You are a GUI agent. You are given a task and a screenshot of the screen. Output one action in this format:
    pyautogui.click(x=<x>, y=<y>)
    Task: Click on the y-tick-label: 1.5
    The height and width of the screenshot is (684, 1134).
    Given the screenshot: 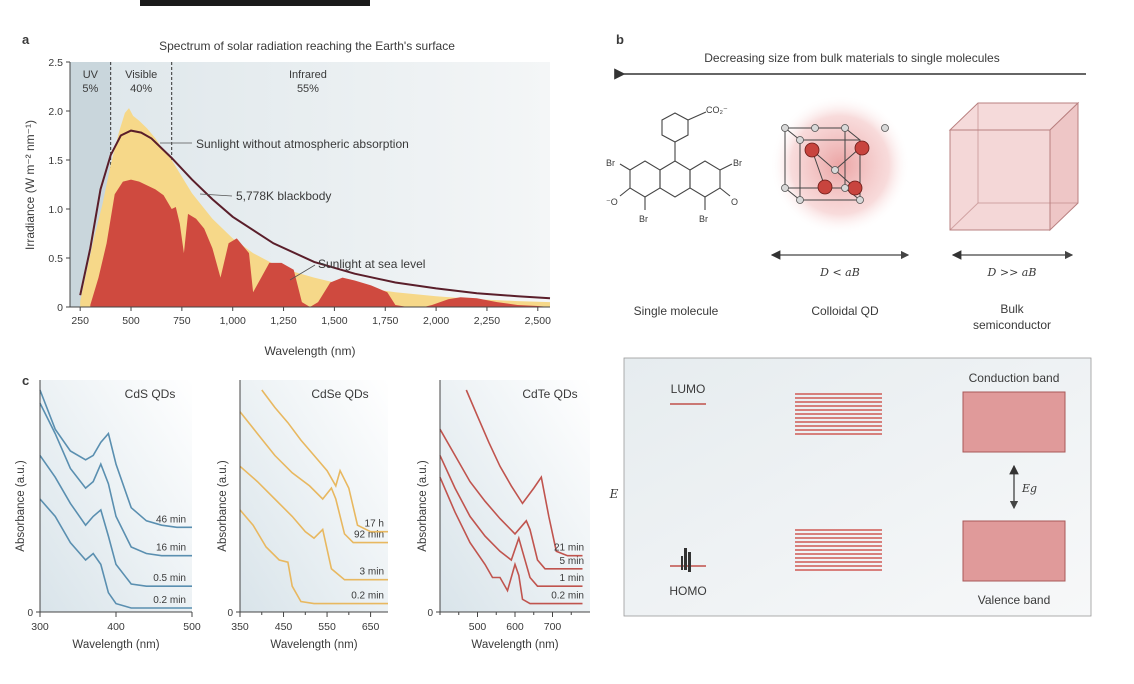 What is the action you would take?
    pyautogui.click(x=55, y=161)
    